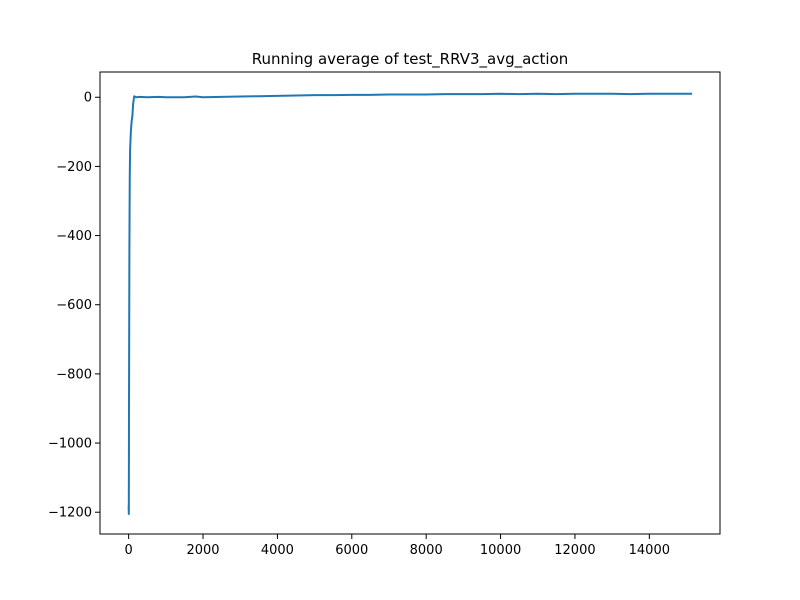 The height and width of the screenshot is (600, 800). Describe the element at coordinates (70, 444) in the screenshot. I see `y-tick-label: −1000` at that location.